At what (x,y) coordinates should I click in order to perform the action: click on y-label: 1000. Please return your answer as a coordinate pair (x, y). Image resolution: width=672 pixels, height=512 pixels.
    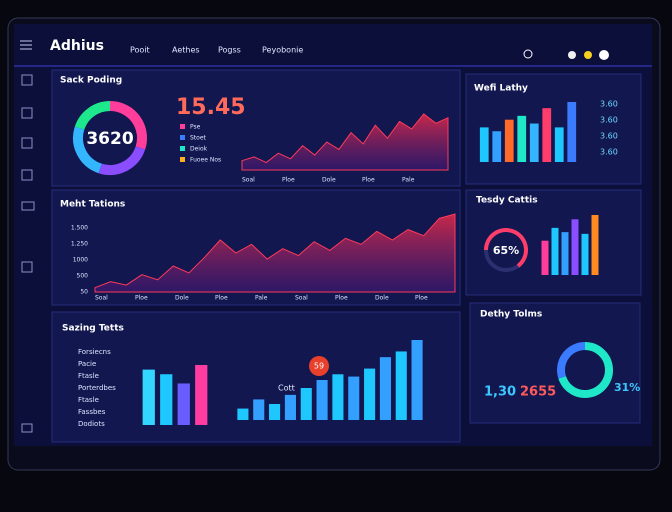
    Looking at the image, I should click on (80, 260).